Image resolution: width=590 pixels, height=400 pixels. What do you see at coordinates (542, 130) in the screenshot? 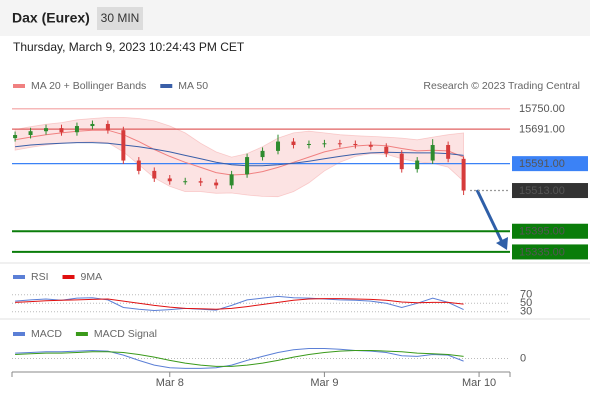
I see `price-level-label: 15691.00` at bounding box center [542, 130].